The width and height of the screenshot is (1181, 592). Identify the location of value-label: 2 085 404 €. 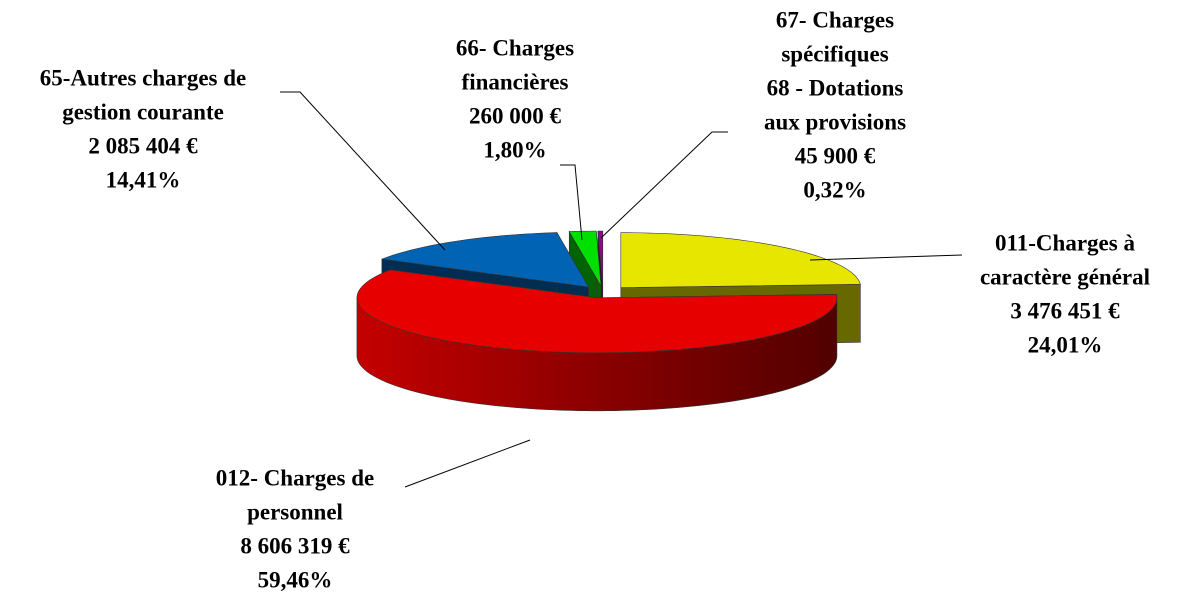
(143, 145).